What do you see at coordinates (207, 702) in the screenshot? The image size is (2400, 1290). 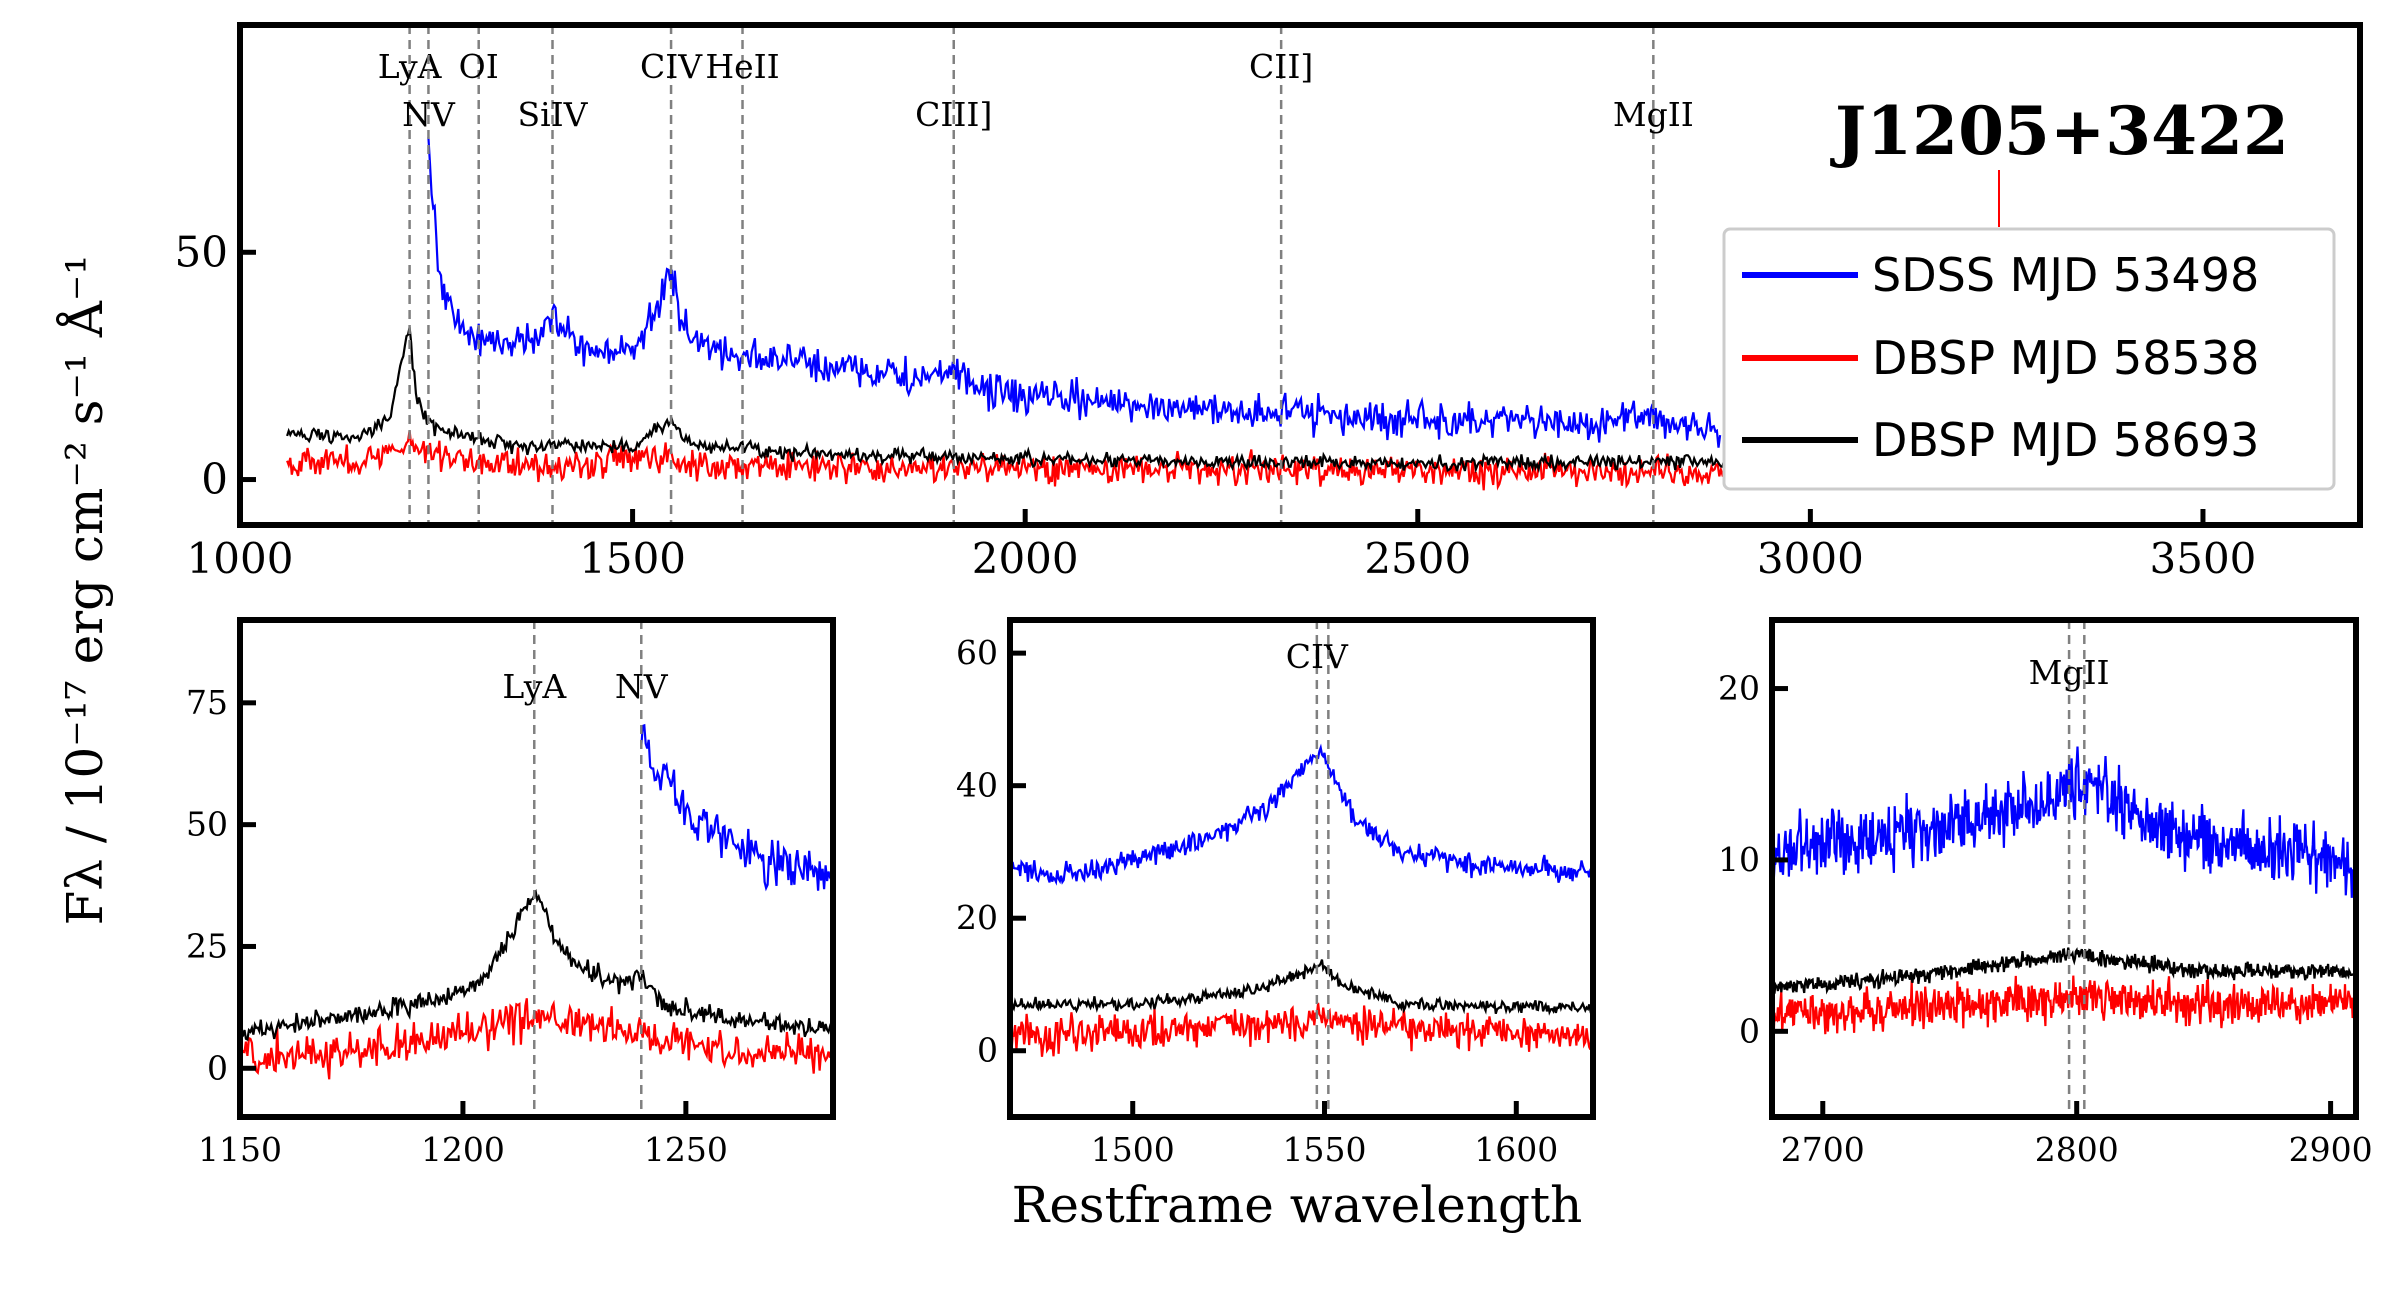 I see `y-tick-label: 75` at bounding box center [207, 702].